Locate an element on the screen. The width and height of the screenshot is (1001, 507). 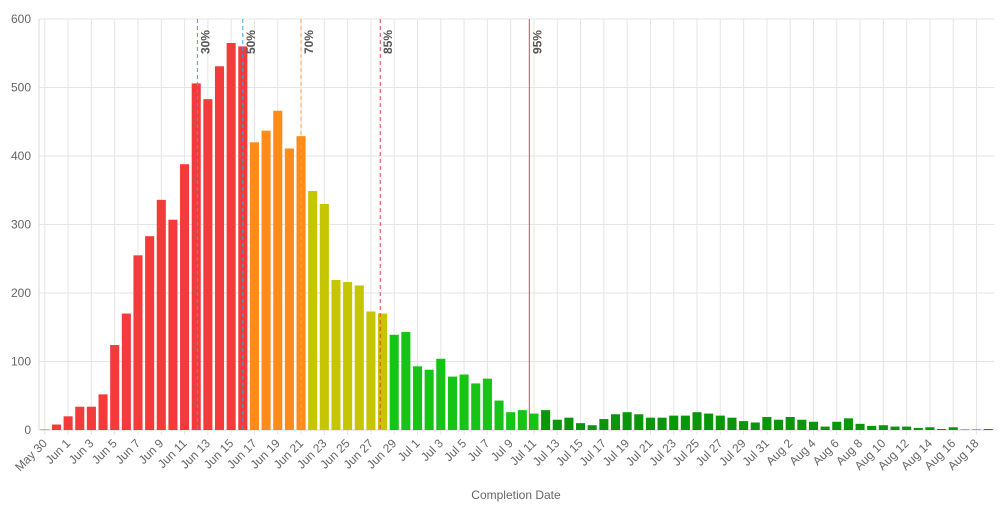
y-tick-label: 0 is located at coordinates (27, 430).